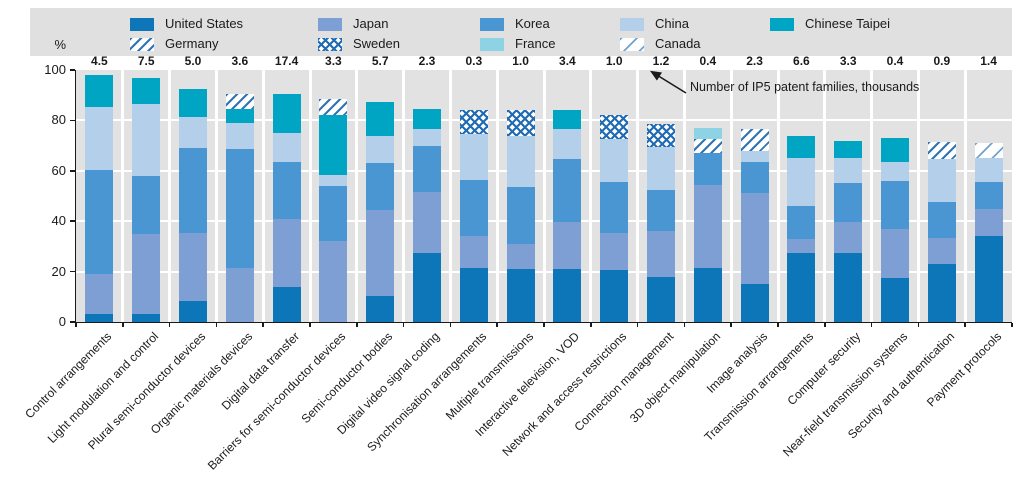 The height and width of the screenshot is (490, 1018). Describe the element at coordinates (240, 61) in the screenshot. I see `bar-total-label: 3.6` at that location.